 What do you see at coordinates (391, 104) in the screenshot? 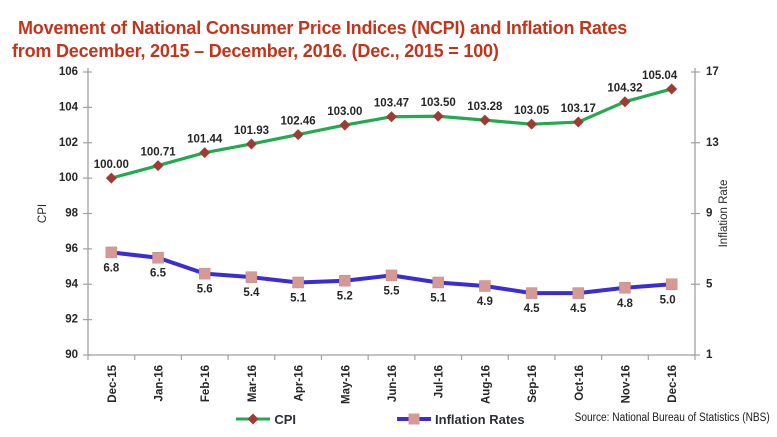
I see `cpi-data-label: 103.47` at bounding box center [391, 104].